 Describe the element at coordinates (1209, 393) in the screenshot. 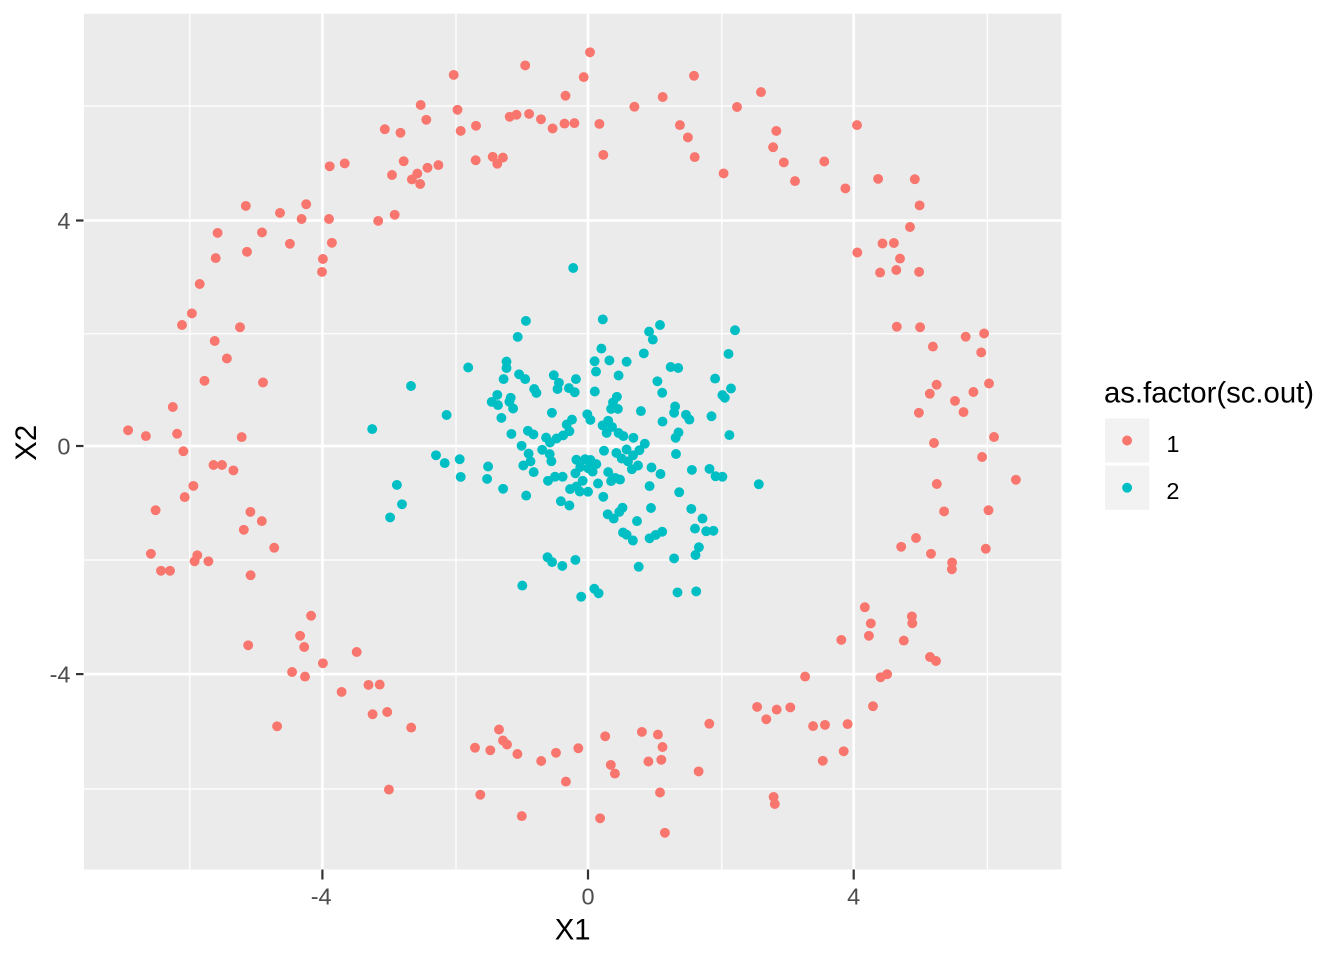

I see `svg-text: as.factor(sc.out)` at that location.